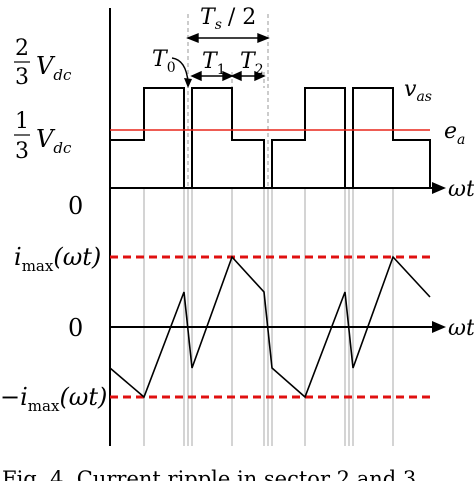  I want to click on ea-label: ea, so click(454, 133).